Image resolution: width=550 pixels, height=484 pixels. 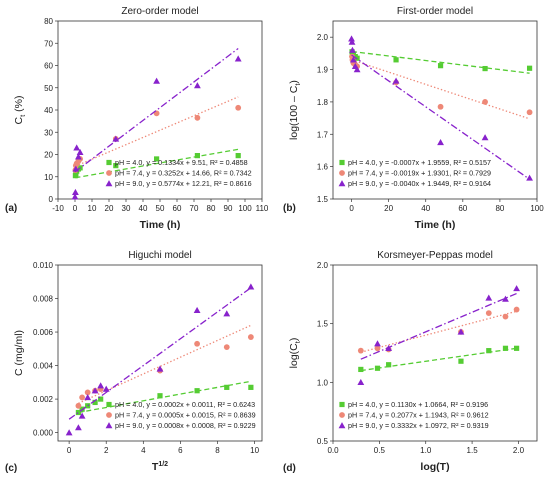 I want to click on y-tick-label: 0.5, so click(x=323, y=441).